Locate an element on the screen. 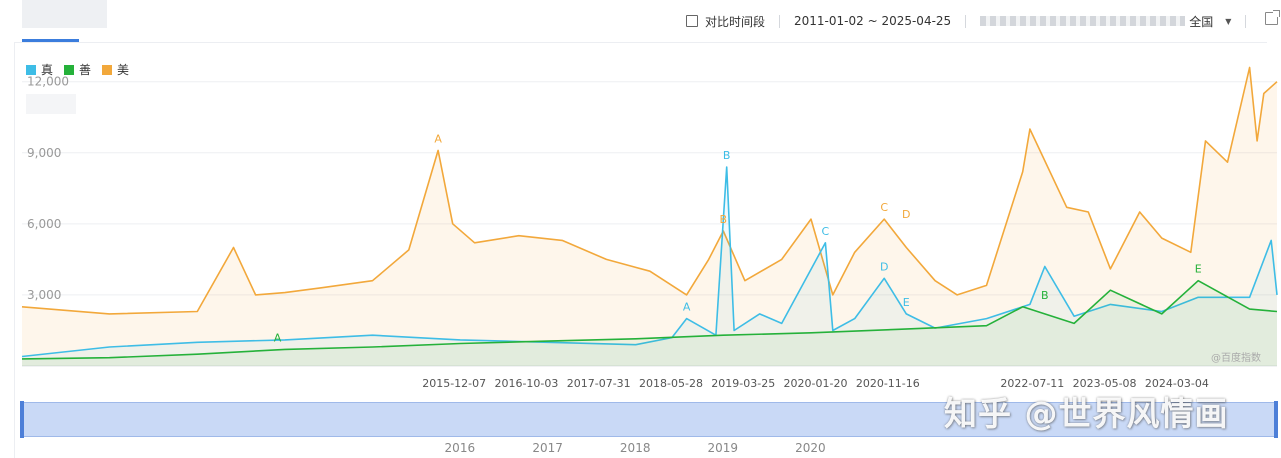 Image resolution: width=1281 pixels, height=458 pixels. chart-toolbar: 对比时间段 2011-01-02 ~ 2025-04-25 全国 ▼ is located at coordinates (973, 21).